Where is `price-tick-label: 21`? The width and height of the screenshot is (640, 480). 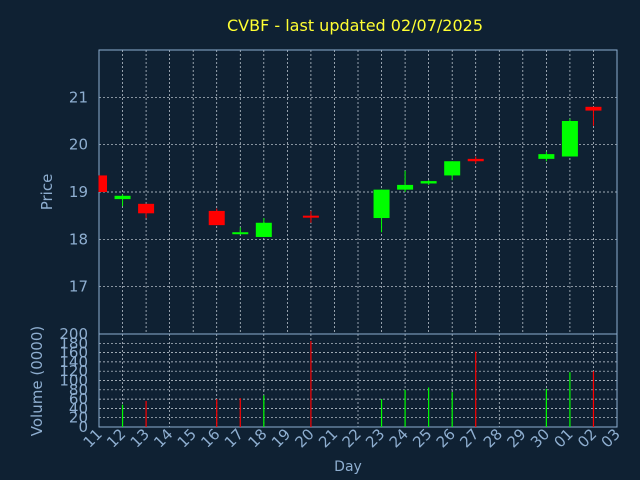 price-tick-label: 21 is located at coordinates (78, 97).